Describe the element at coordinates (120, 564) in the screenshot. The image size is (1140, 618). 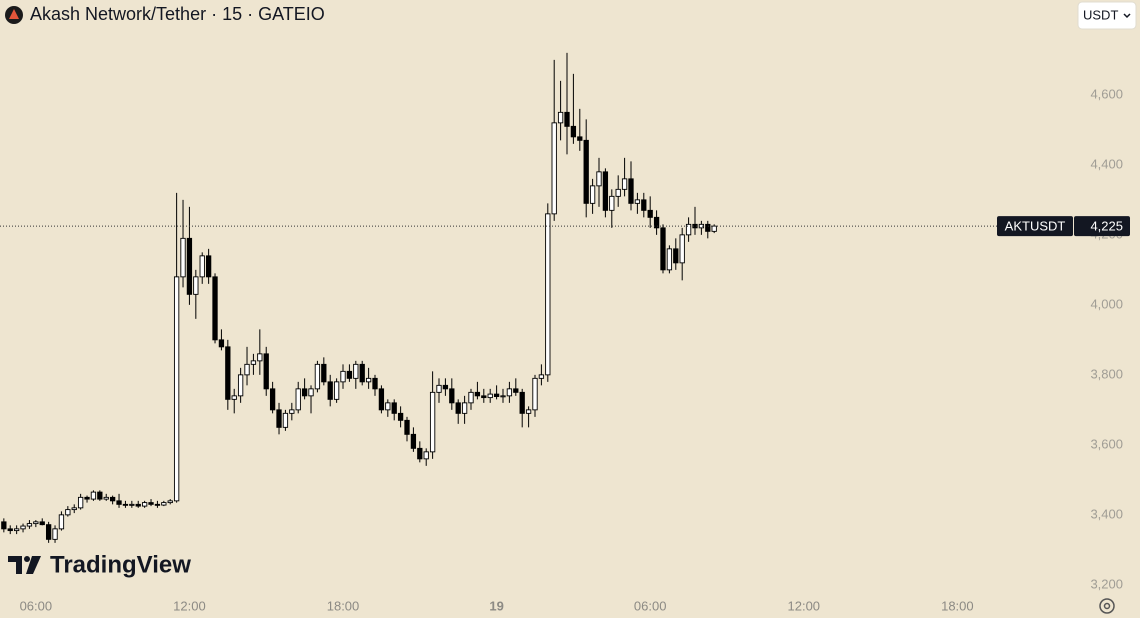
I see `brand-name: TradingView` at that location.